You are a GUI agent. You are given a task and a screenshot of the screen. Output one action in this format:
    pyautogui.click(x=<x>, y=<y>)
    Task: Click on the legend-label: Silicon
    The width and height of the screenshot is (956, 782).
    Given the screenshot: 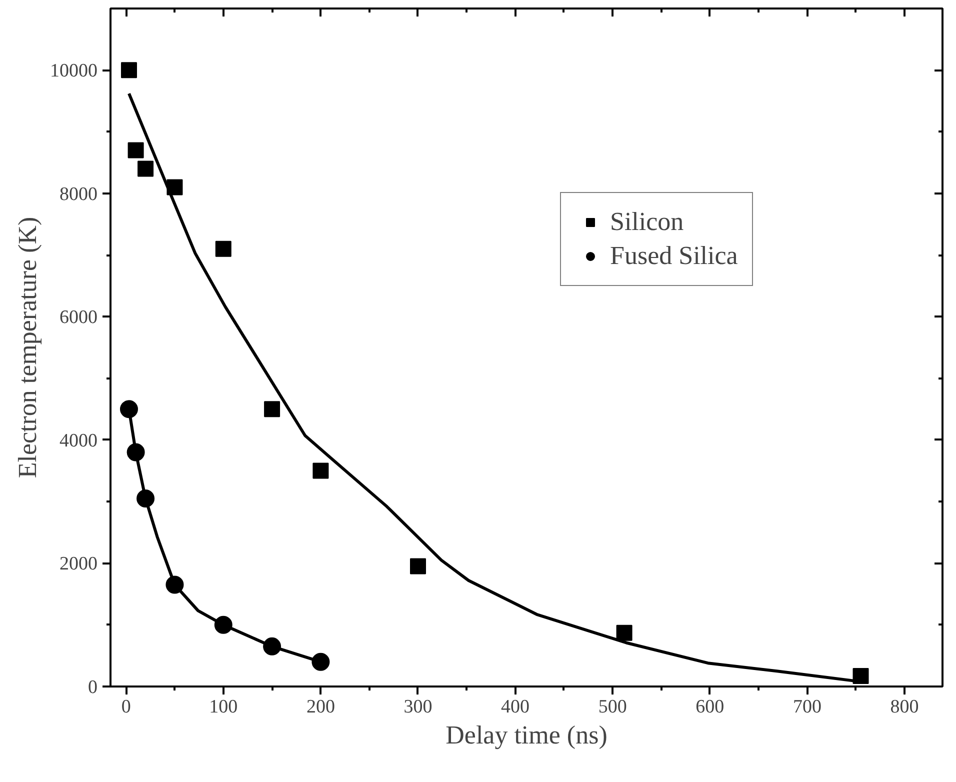 What is the action you would take?
    pyautogui.click(x=647, y=222)
    